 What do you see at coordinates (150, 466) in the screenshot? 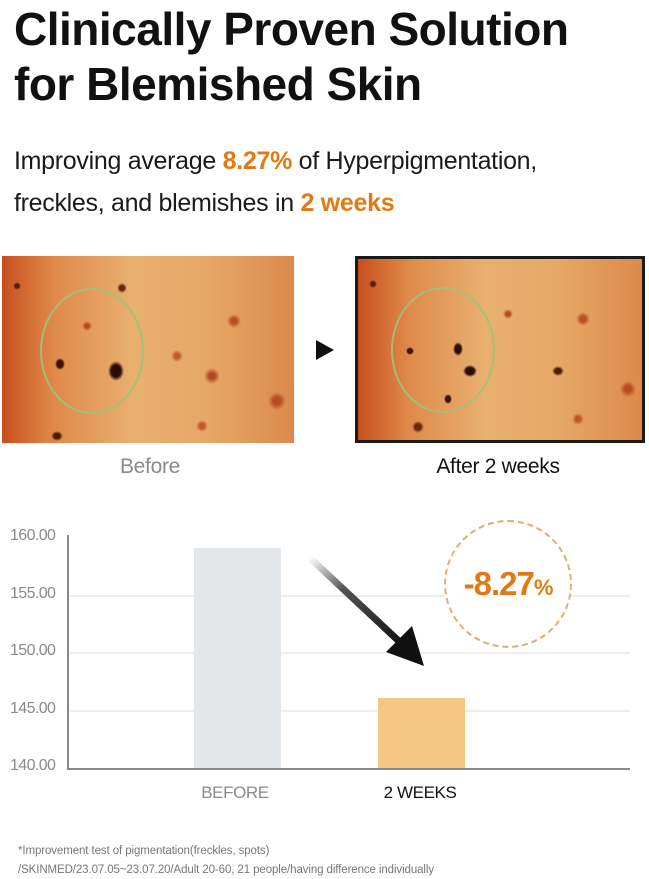
I see `before-caption: Before` at bounding box center [150, 466].